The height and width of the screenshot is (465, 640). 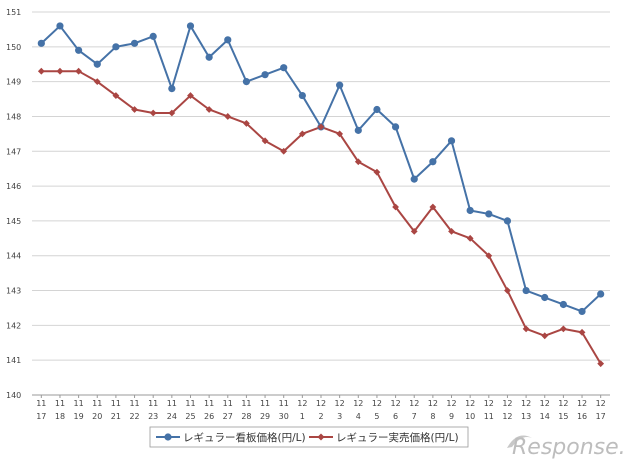 What do you see at coordinates (13, 82) in the screenshot?
I see `y-tick-label: 149` at bounding box center [13, 82].